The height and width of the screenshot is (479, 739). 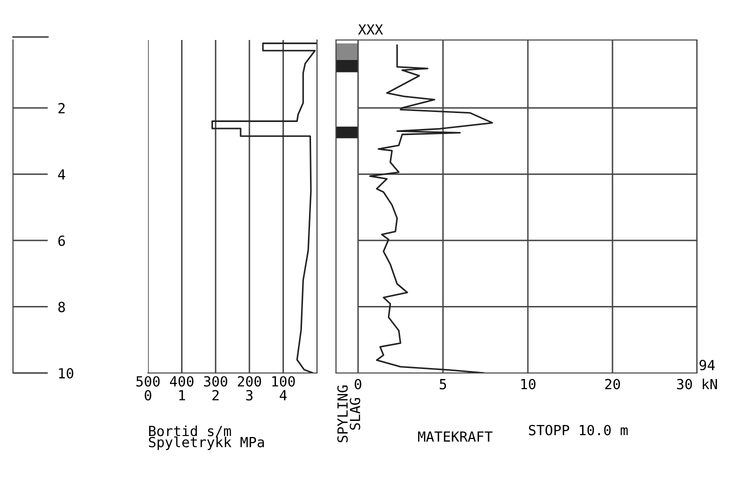 I want to click on x-tick-label: 20, so click(x=612, y=384).